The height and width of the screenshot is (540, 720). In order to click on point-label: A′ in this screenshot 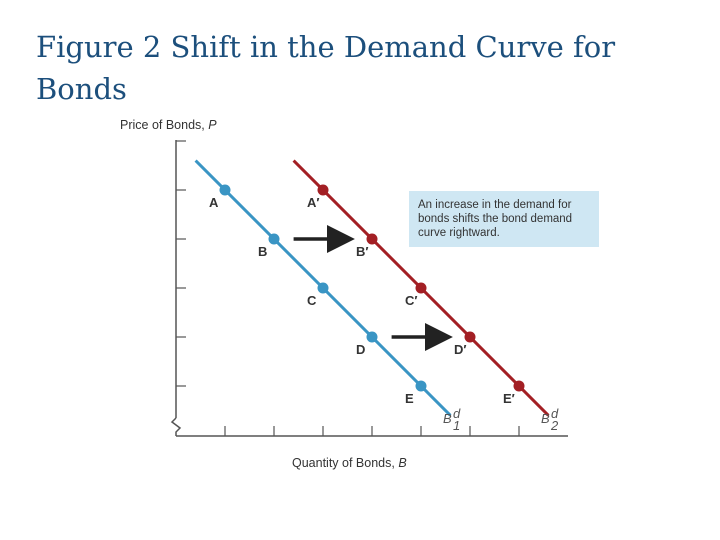, I will do `click(313, 202)`.